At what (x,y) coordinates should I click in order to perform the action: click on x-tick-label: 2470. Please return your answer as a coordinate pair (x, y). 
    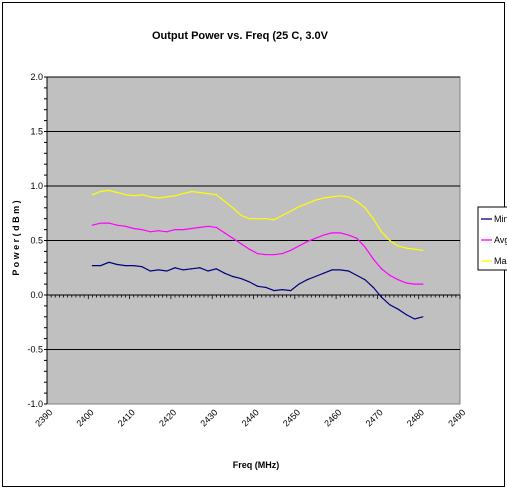
    Looking at the image, I should click on (374, 417).